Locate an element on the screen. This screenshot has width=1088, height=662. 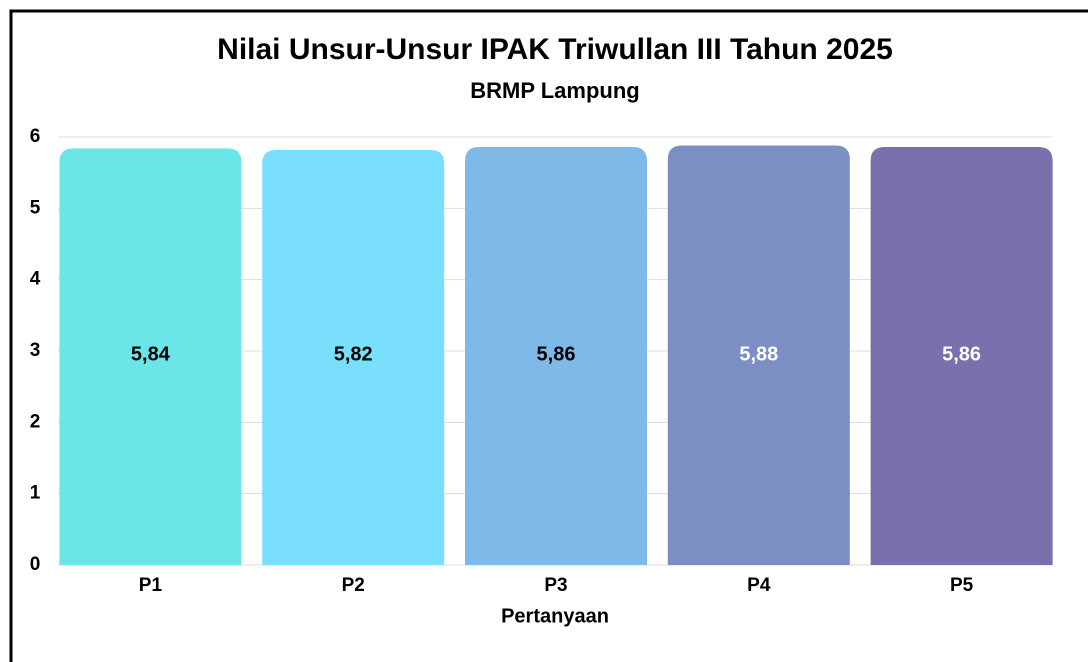
y-tick-label: 2 is located at coordinates (35, 421).